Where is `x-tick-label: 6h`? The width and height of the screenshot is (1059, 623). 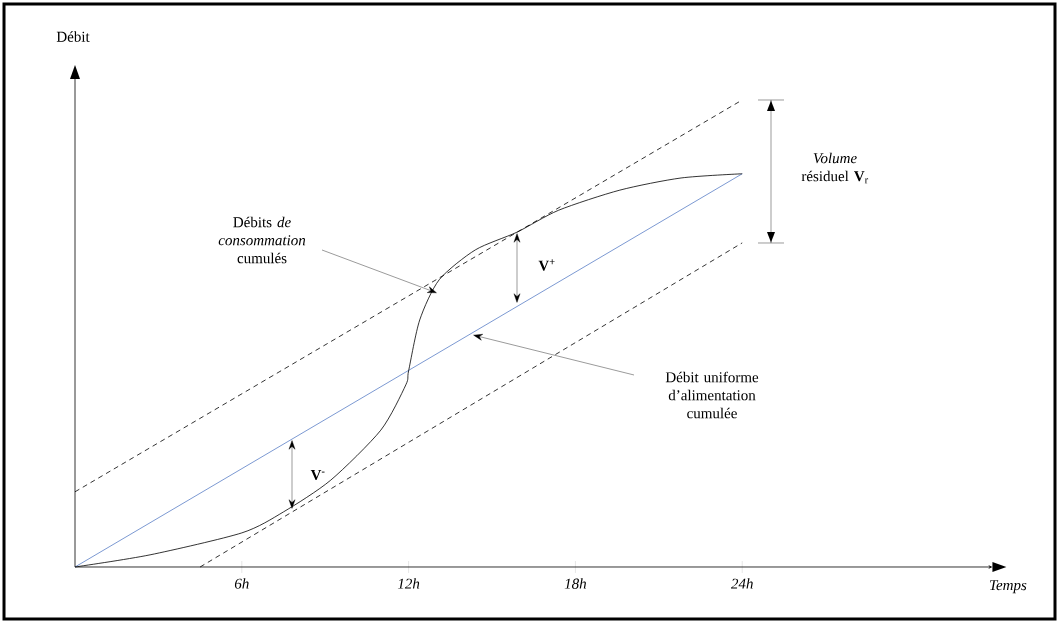 x-tick-label: 6h is located at coordinates (241, 583).